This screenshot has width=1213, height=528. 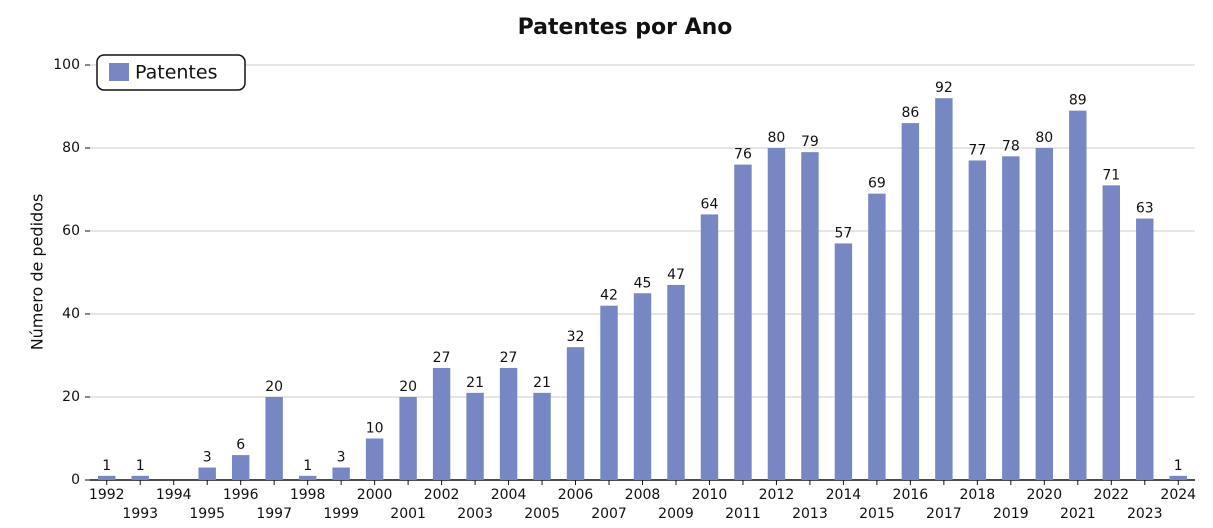 I want to click on x-tick-label: 2009, so click(x=676, y=514).